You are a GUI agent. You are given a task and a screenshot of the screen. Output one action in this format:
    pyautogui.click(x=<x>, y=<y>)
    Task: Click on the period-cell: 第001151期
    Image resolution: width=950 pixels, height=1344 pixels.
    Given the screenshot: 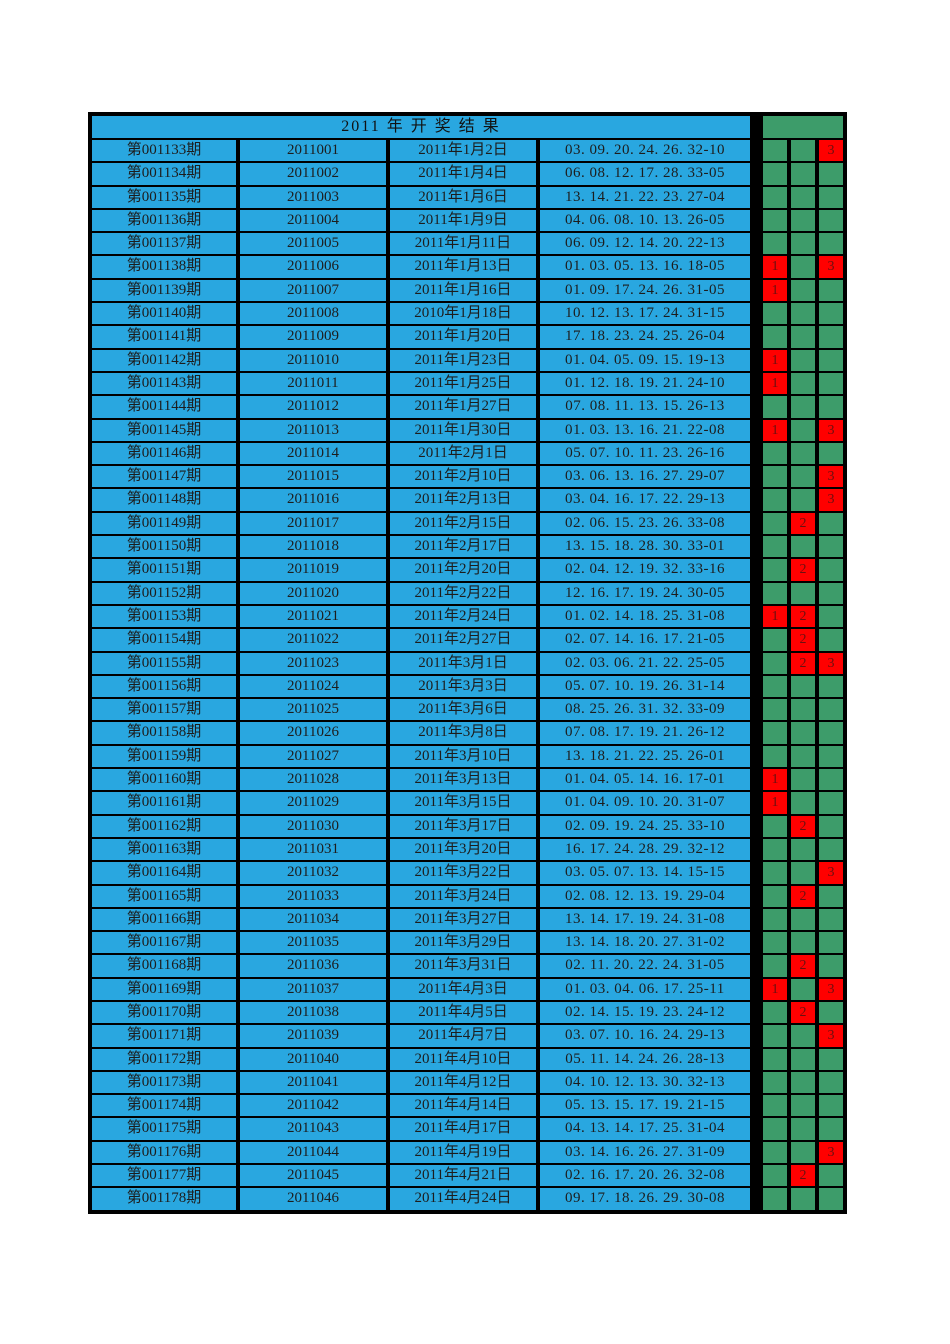 What is the action you would take?
    pyautogui.click(x=164, y=570)
    